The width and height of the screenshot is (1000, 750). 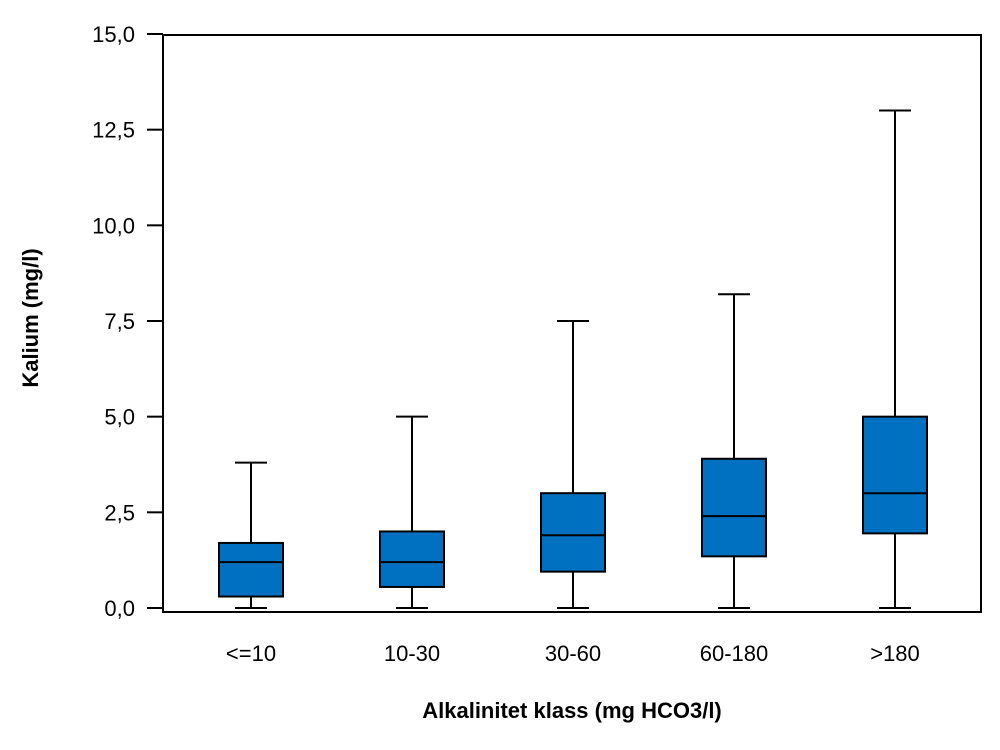 I want to click on x-axis: <=10 10-30 30-60 60-180 >180, so click(x=573, y=653).